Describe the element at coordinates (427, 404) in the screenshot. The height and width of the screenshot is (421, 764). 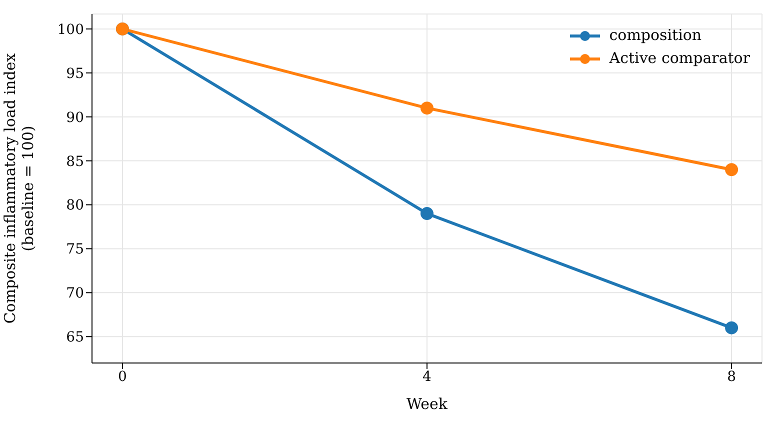
I see `x-axis-title: Week` at that location.